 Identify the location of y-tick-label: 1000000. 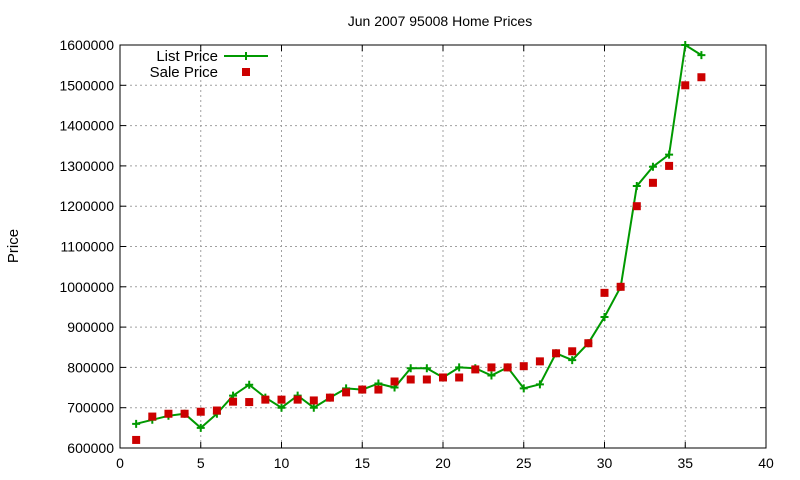
(86, 287).